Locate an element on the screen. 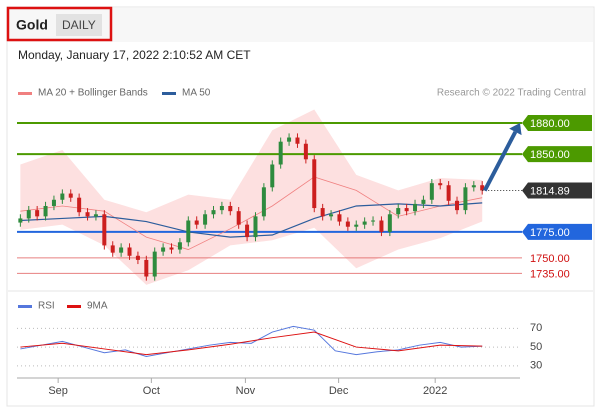  y-tick-label: 50 is located at coordinates (536, 347).